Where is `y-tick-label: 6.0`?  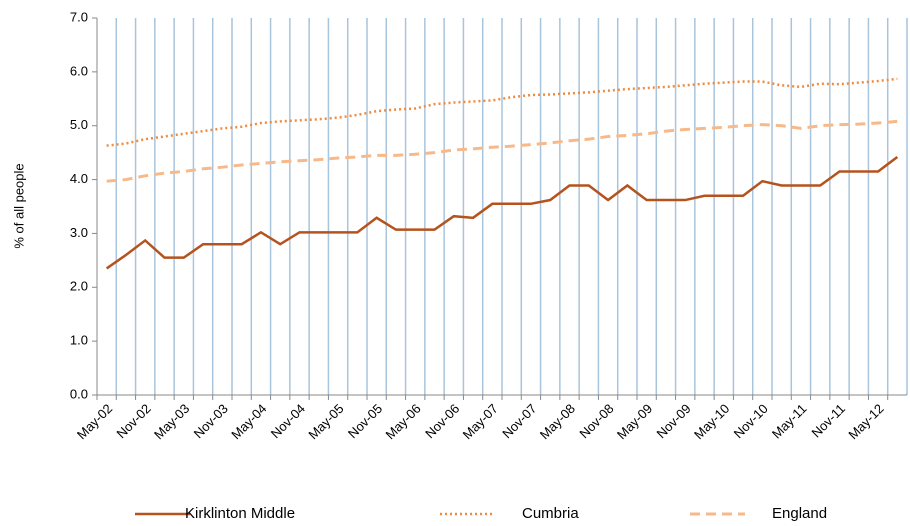 y-tick-label: 6.0 is located at coordinates (79, 70).